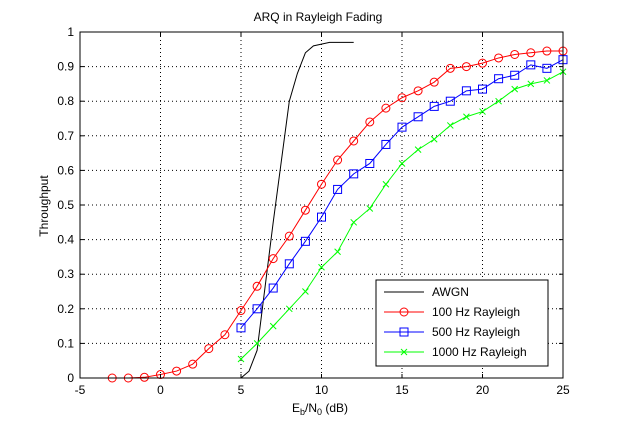 The image size is (622, 426). I want to click on y-tick-label: 0.5, so click(65, 205).